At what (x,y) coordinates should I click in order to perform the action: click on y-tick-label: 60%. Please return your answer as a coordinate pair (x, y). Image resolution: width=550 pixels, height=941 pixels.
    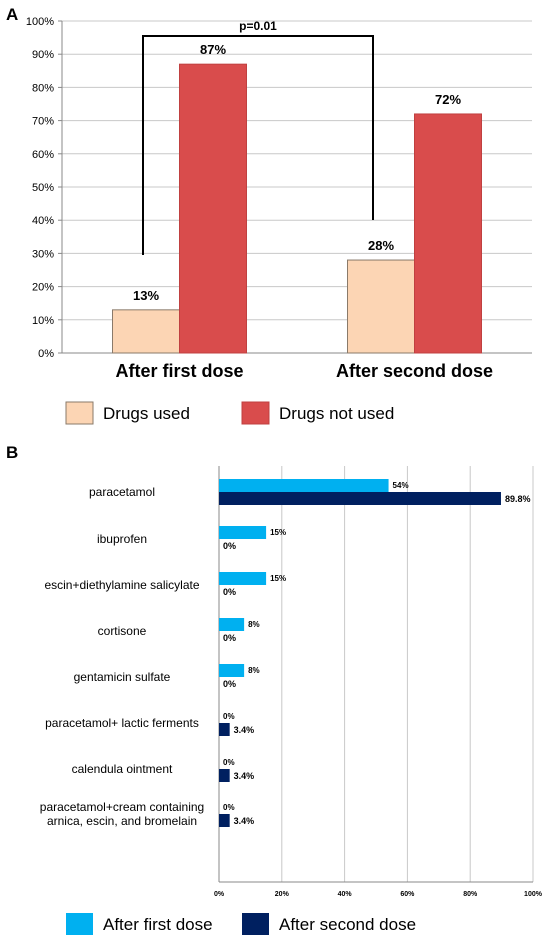
    Looking at the image, I should click on (43, 155).